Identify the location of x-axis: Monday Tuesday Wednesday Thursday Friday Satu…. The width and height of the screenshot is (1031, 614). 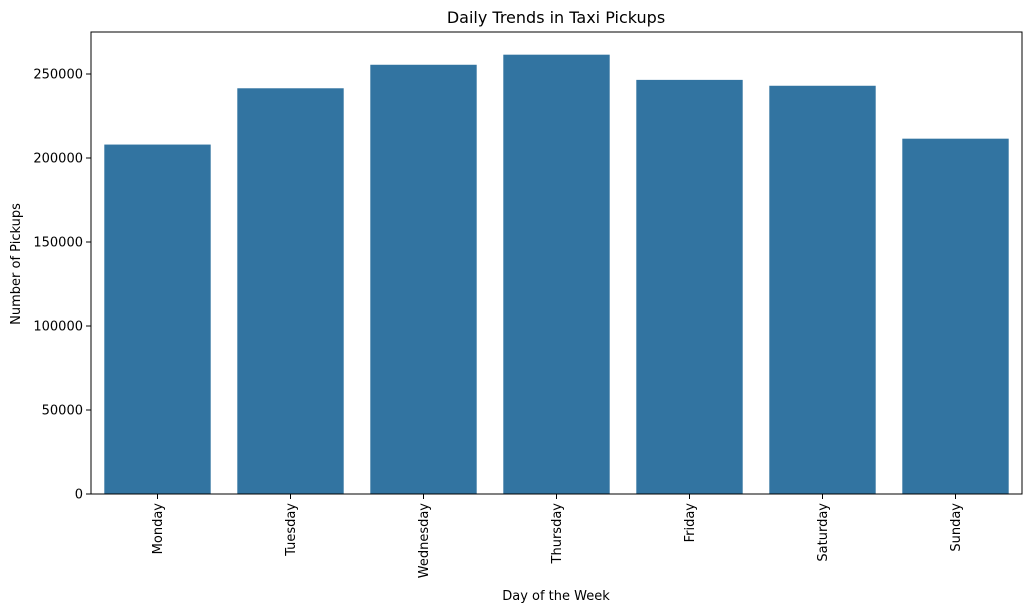
(557, 536).